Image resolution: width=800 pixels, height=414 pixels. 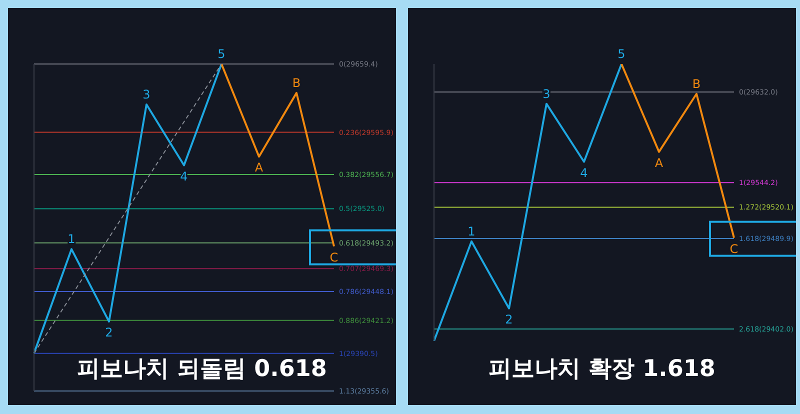 What do you see at coordinates (202, 369) in the screenshot?
I see `text: 피보나치 되돌림 0.618` at bounding box center [202, 369].